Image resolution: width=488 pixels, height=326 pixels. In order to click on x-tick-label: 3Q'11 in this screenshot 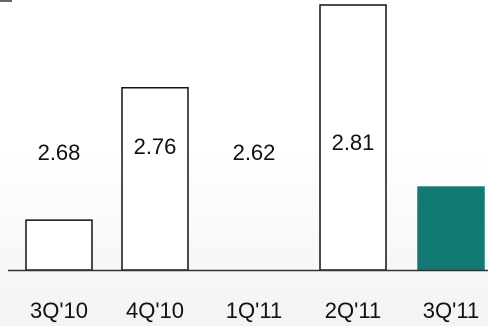, I will do `click(451, 310)`.